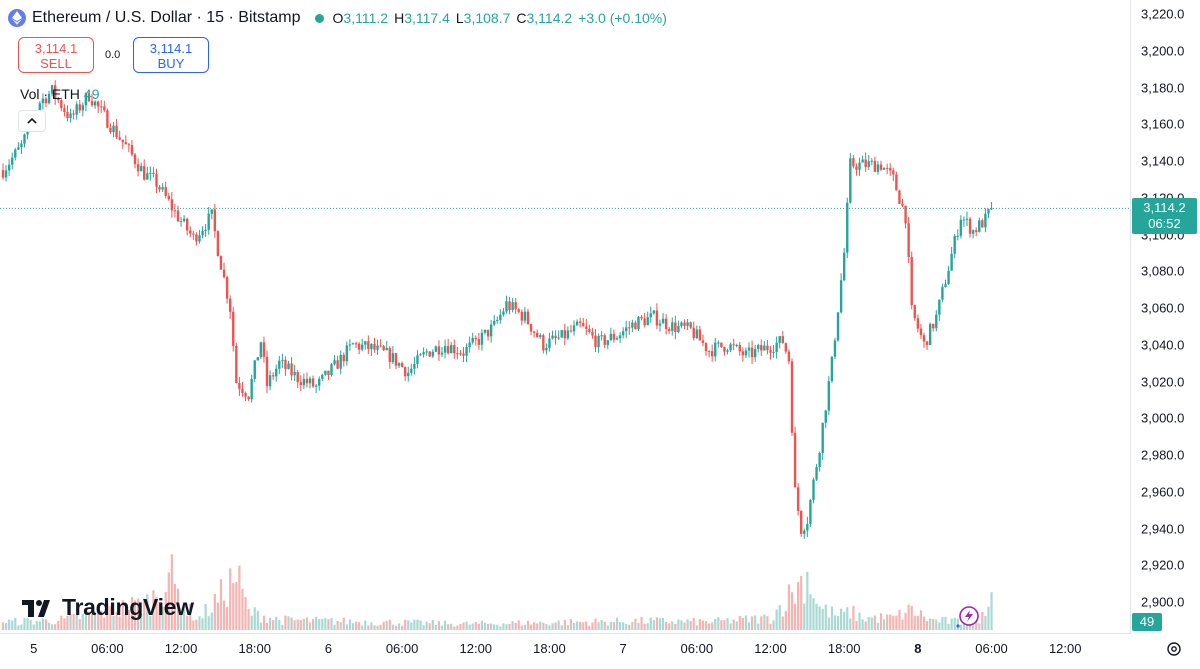  I want to click on bar-countdown: 06:52, so click(1164, 224).